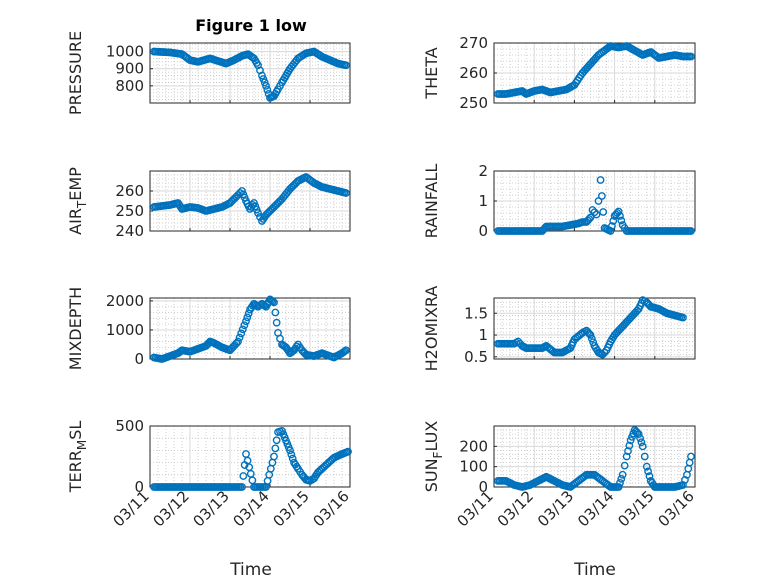 This screenshot has height=583, width=778. Describe the element at coordinates (476, 313) in the screenshot. I see `y-tick-label: 1.5` at that location.